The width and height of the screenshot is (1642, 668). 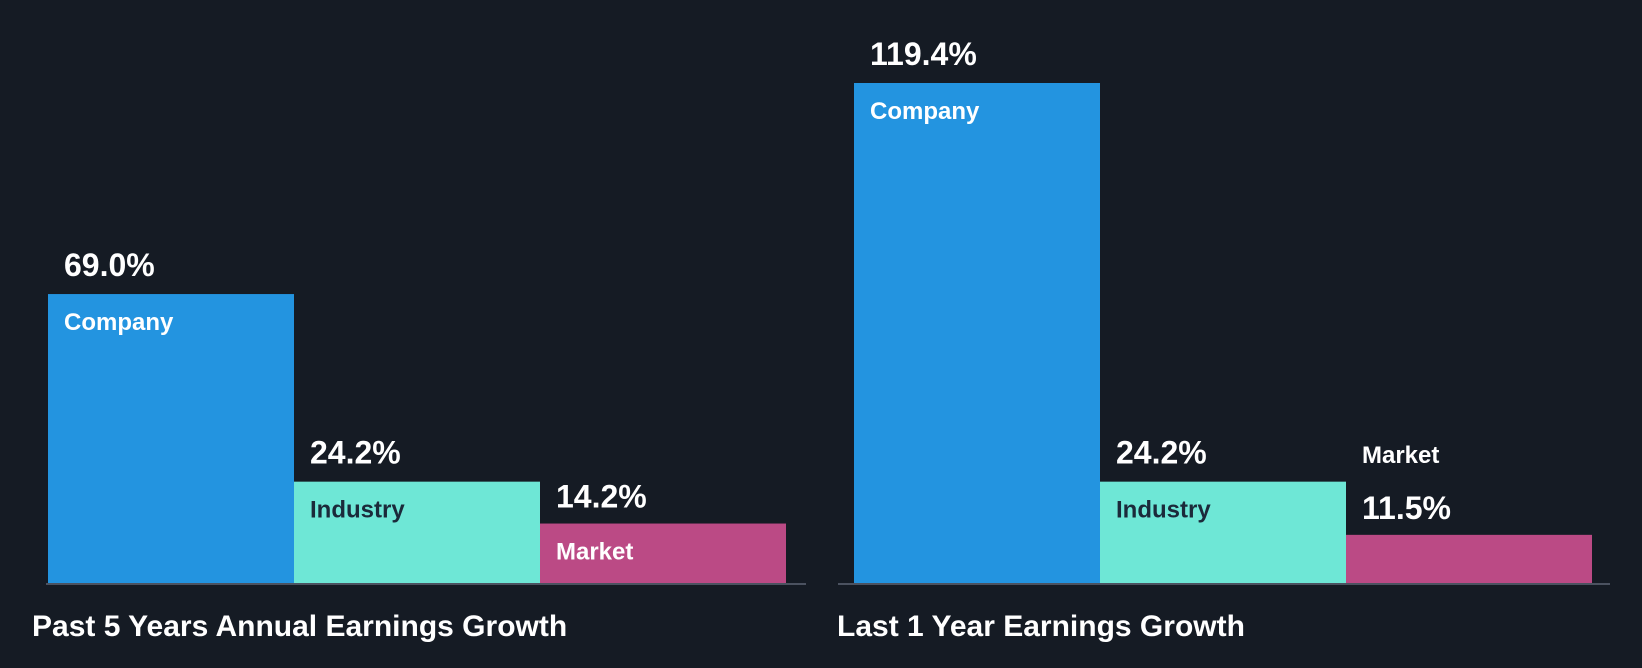 I want to click on value-label-company: 119.4%, so click(x=923, y=54).